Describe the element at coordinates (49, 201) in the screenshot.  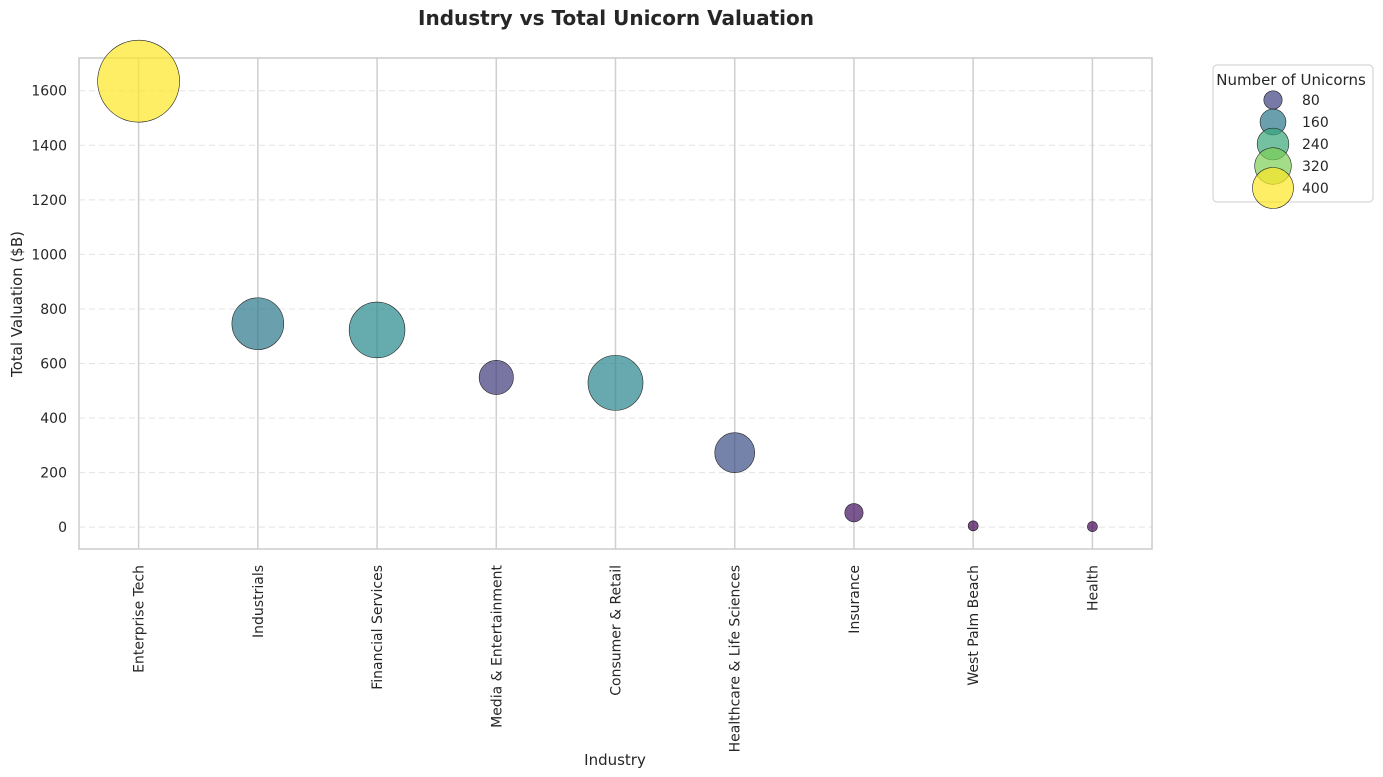
I see `y-tick-label: 1200` at that location.